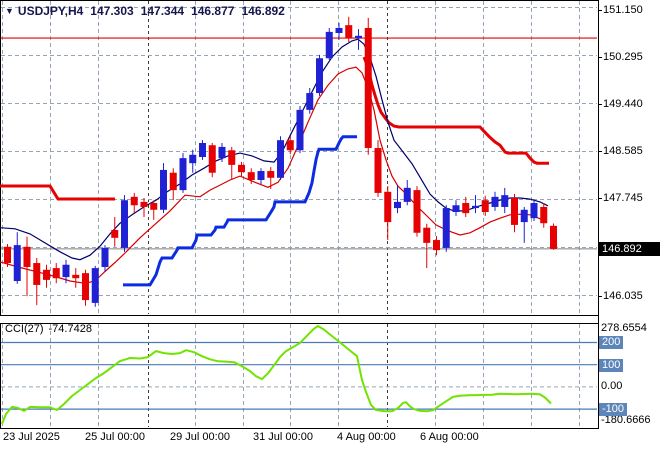  I want to click on cci-level-badge: 100, so click(611, 365).